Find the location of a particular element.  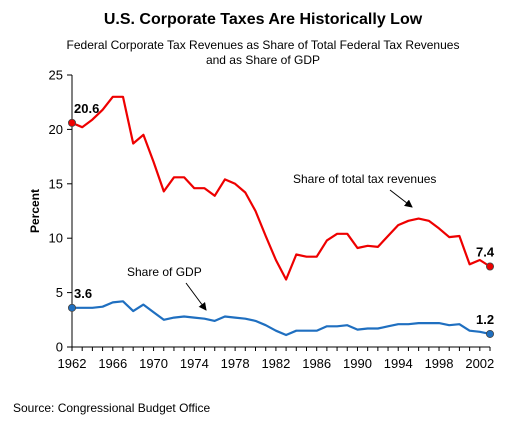

x-tick-label: 1994 is located at coordinates (398, 363).